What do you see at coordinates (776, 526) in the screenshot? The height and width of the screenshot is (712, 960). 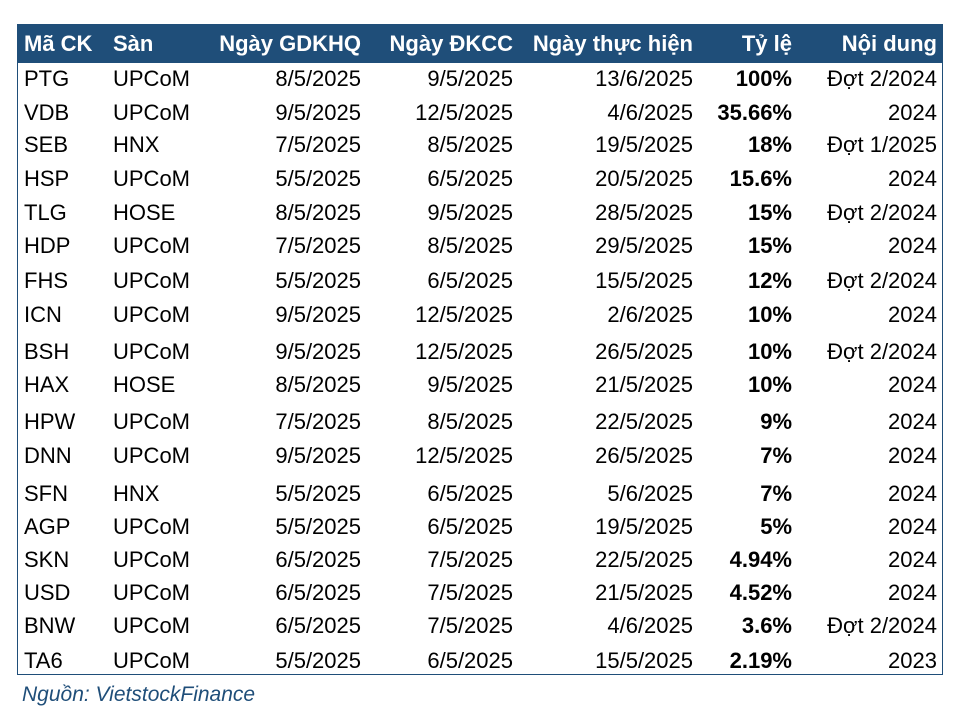 I see `cell-ratio: 5%` at bounding box center [776, 526].